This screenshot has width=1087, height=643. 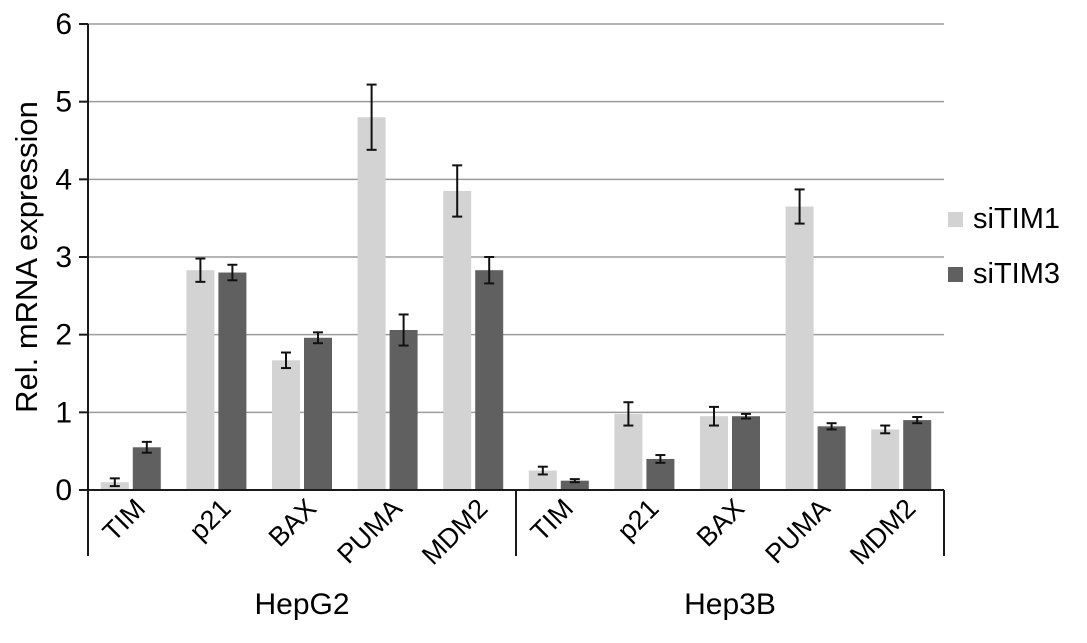 I want to click on group-label-hep3b: Hep3B, so click(x=730, y=604).